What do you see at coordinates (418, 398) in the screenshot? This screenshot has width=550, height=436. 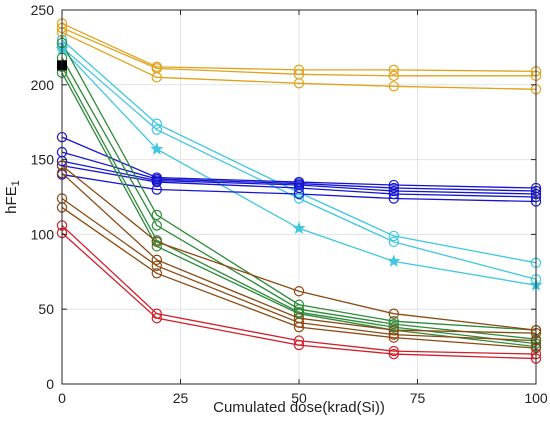 I see `x-tick-label: 75` at bounding box center [418, 398].